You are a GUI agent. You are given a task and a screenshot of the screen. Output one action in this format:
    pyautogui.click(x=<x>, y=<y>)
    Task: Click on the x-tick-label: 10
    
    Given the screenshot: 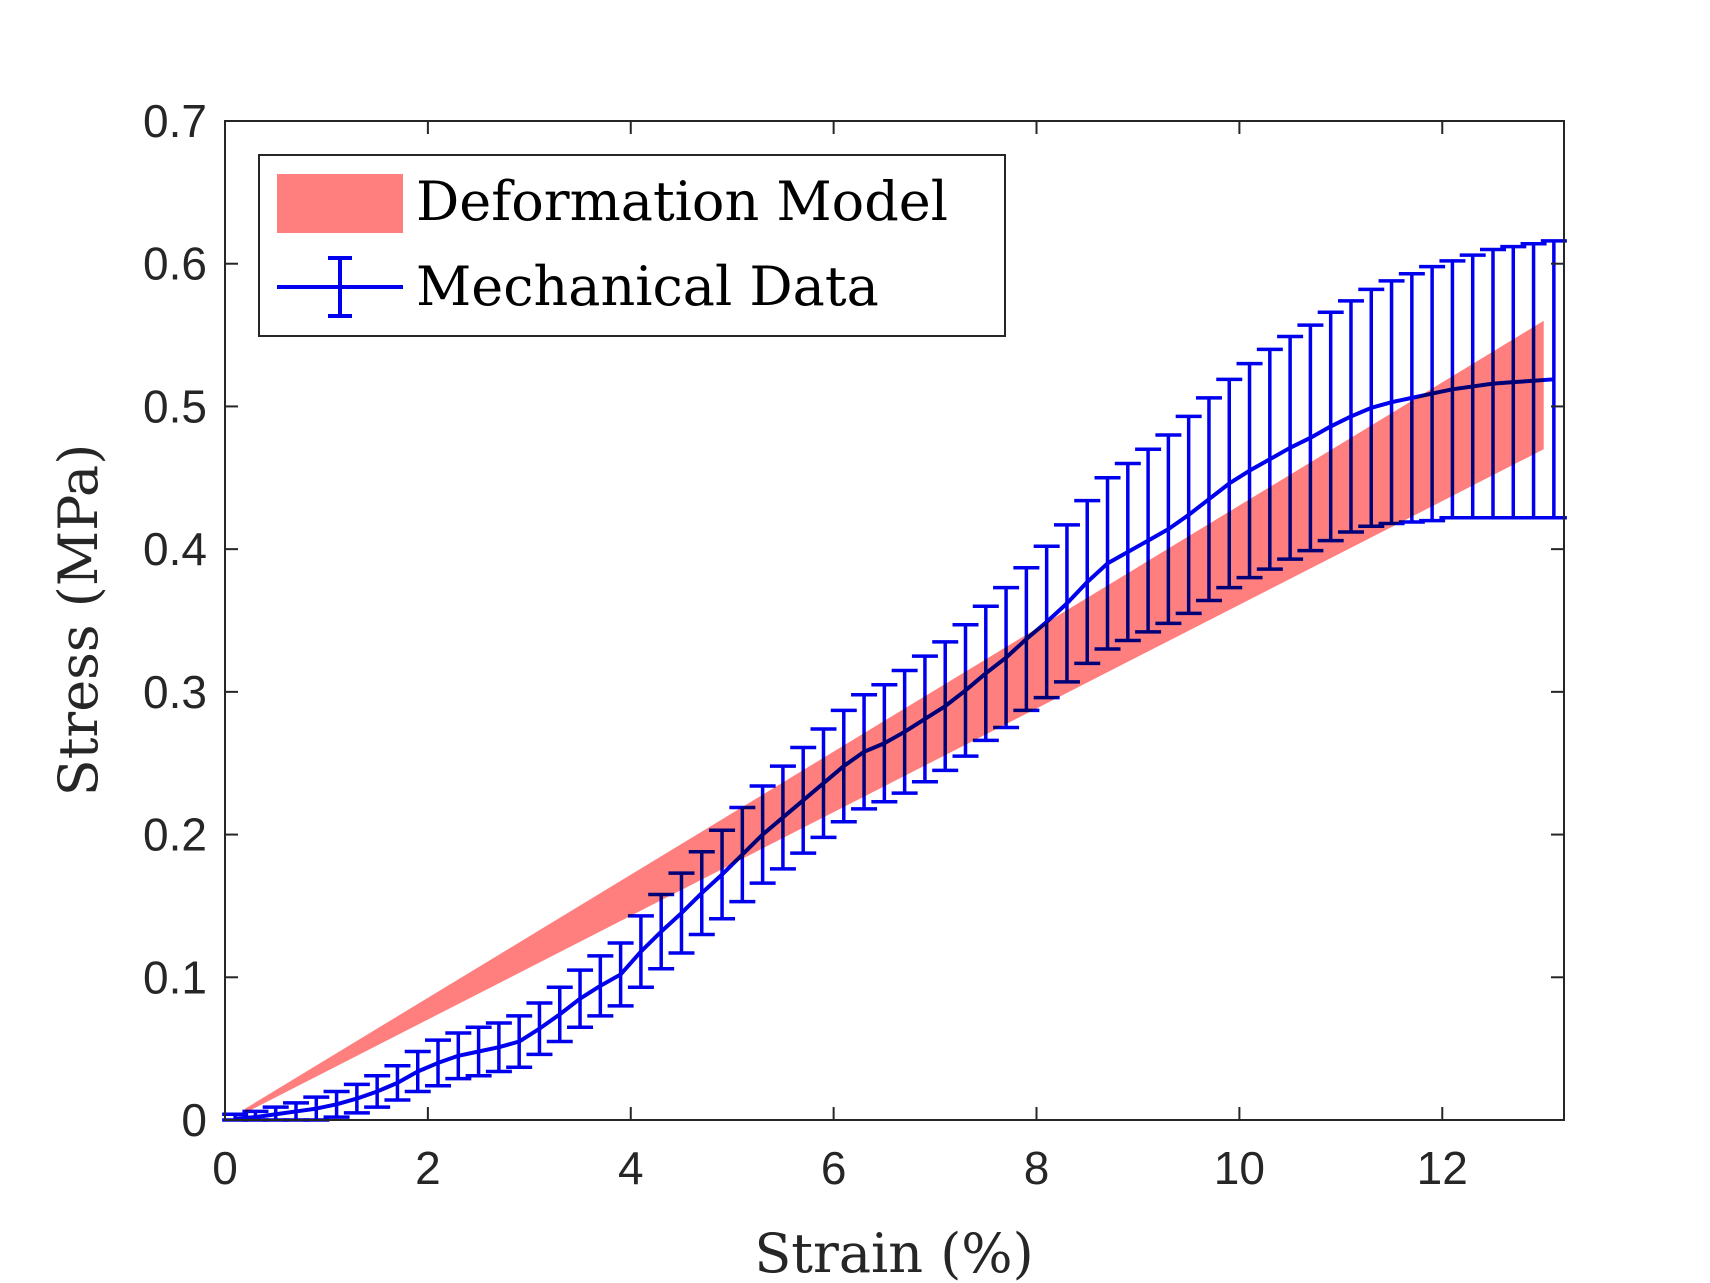 What is the action you would take?
    pyautogui.click(x=1239, y=1168)
    